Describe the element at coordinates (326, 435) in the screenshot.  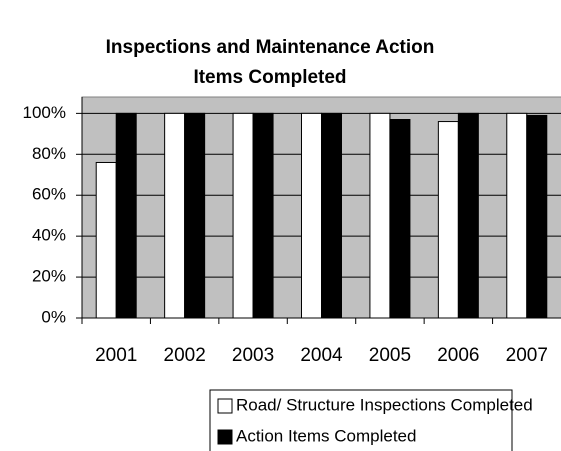
I see `legend-label: Action Items Completed` at that location.